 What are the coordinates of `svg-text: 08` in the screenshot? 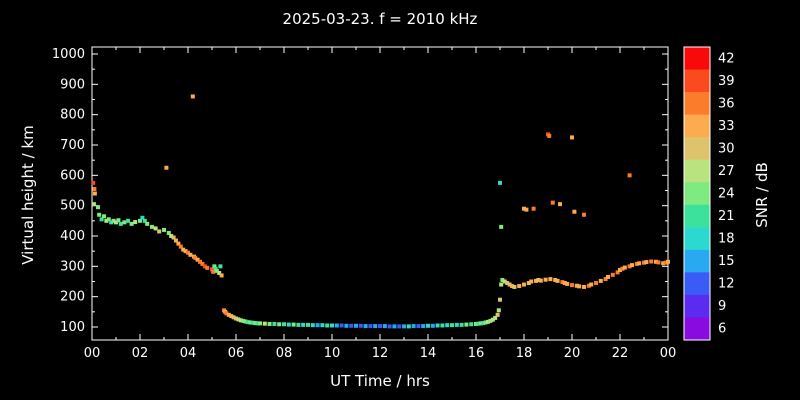 It's located at (284, 353).